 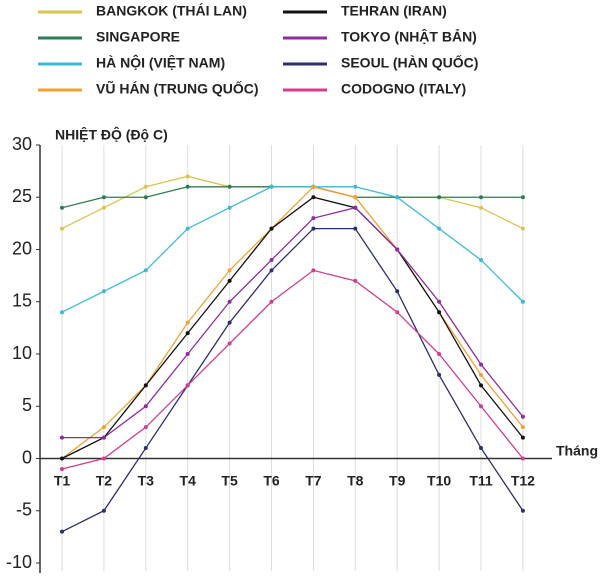 I want to click on legend-label: HÀ NỘI (VIỆT NAM), so click(x=160, y=62).